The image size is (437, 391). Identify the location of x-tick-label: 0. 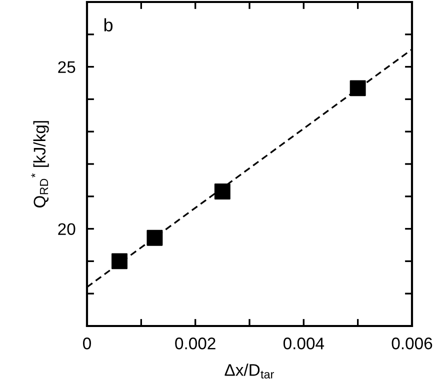
(87, 344).